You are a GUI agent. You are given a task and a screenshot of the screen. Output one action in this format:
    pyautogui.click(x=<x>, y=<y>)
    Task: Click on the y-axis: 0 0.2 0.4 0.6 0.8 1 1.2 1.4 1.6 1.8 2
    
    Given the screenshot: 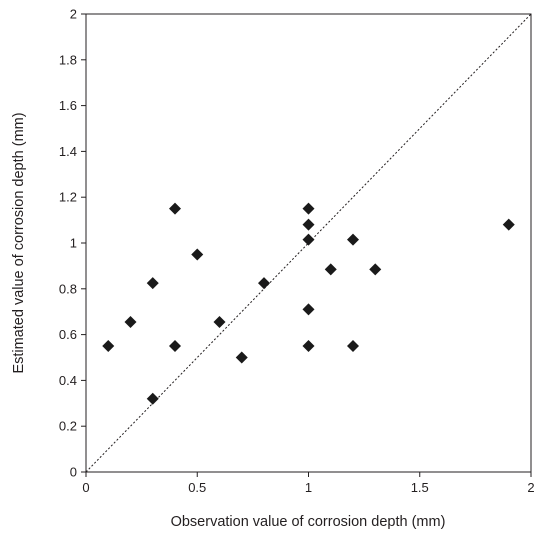 What is the action you would take?
    pyautogui.click(x=72, y=243)
    